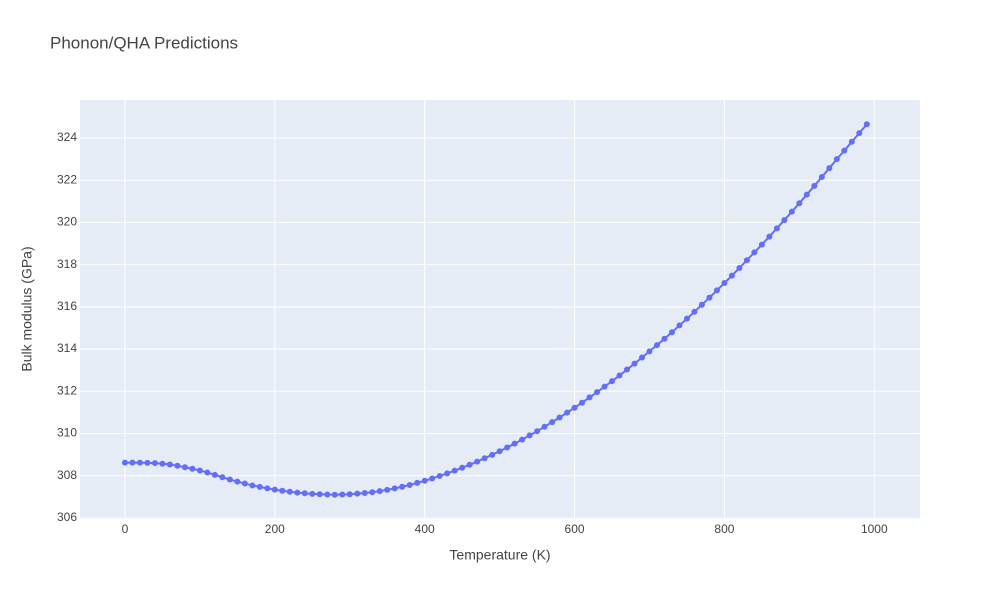  I want to click on chart-title: Phonon/QHA Predictions, so click(144, 42).